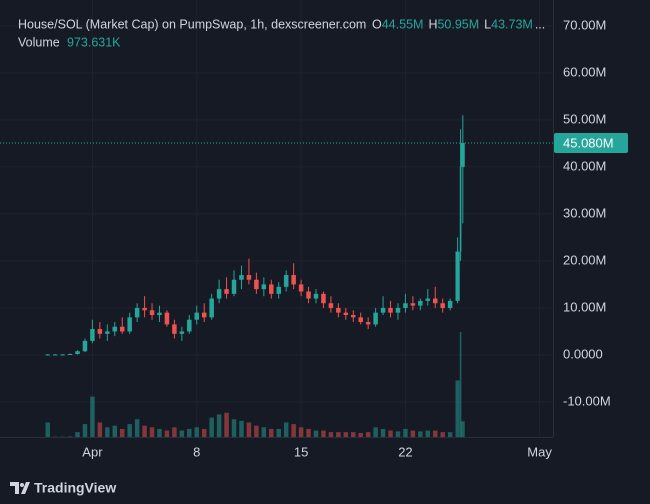 Image resolution: width=650 pixels, height=504 pixels. Describe the element at coordinates (587, 400) in the screenshot. I see `y-tick-label: -10.00M` at that location.